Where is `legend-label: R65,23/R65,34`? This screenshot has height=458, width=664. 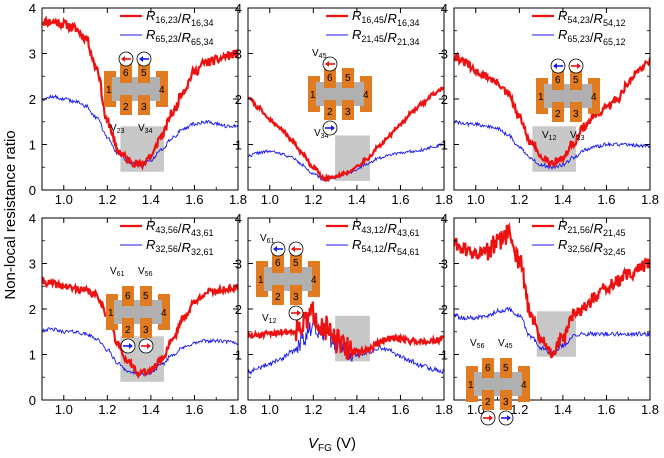 legend-label: R65,23/R65,34 is located at coordinates (179, 37).